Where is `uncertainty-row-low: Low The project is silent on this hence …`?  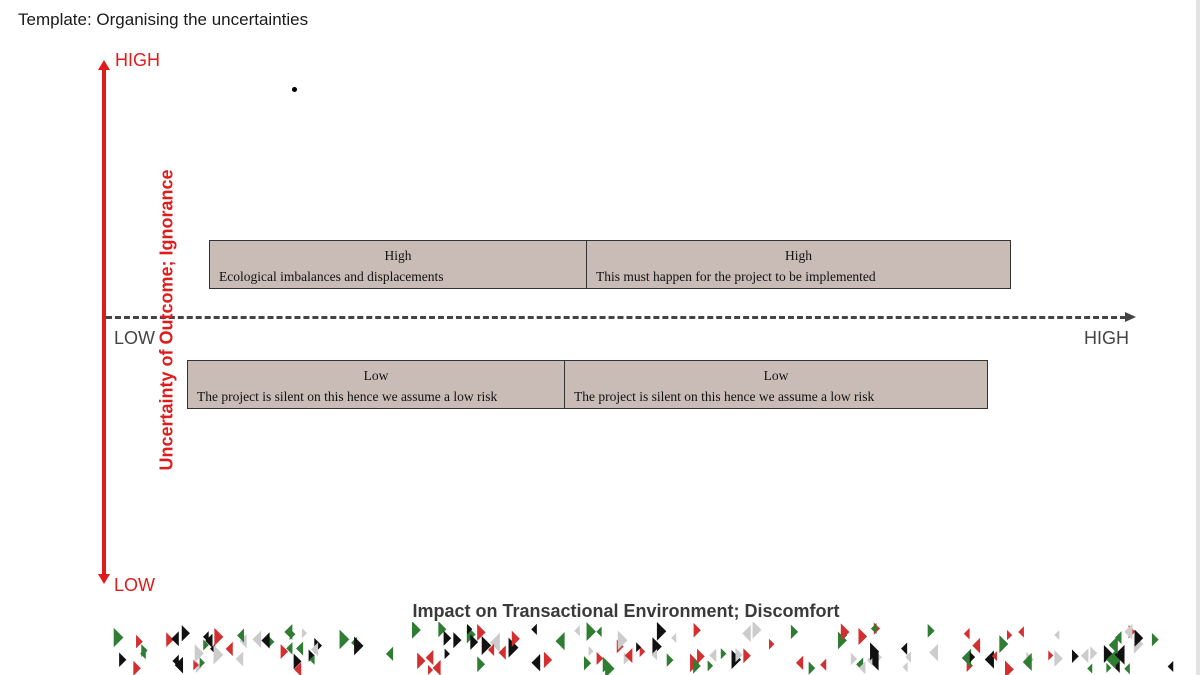
uncertainty-row-low: Low The project is silent on this hence … is located at coordinates (587, 384).